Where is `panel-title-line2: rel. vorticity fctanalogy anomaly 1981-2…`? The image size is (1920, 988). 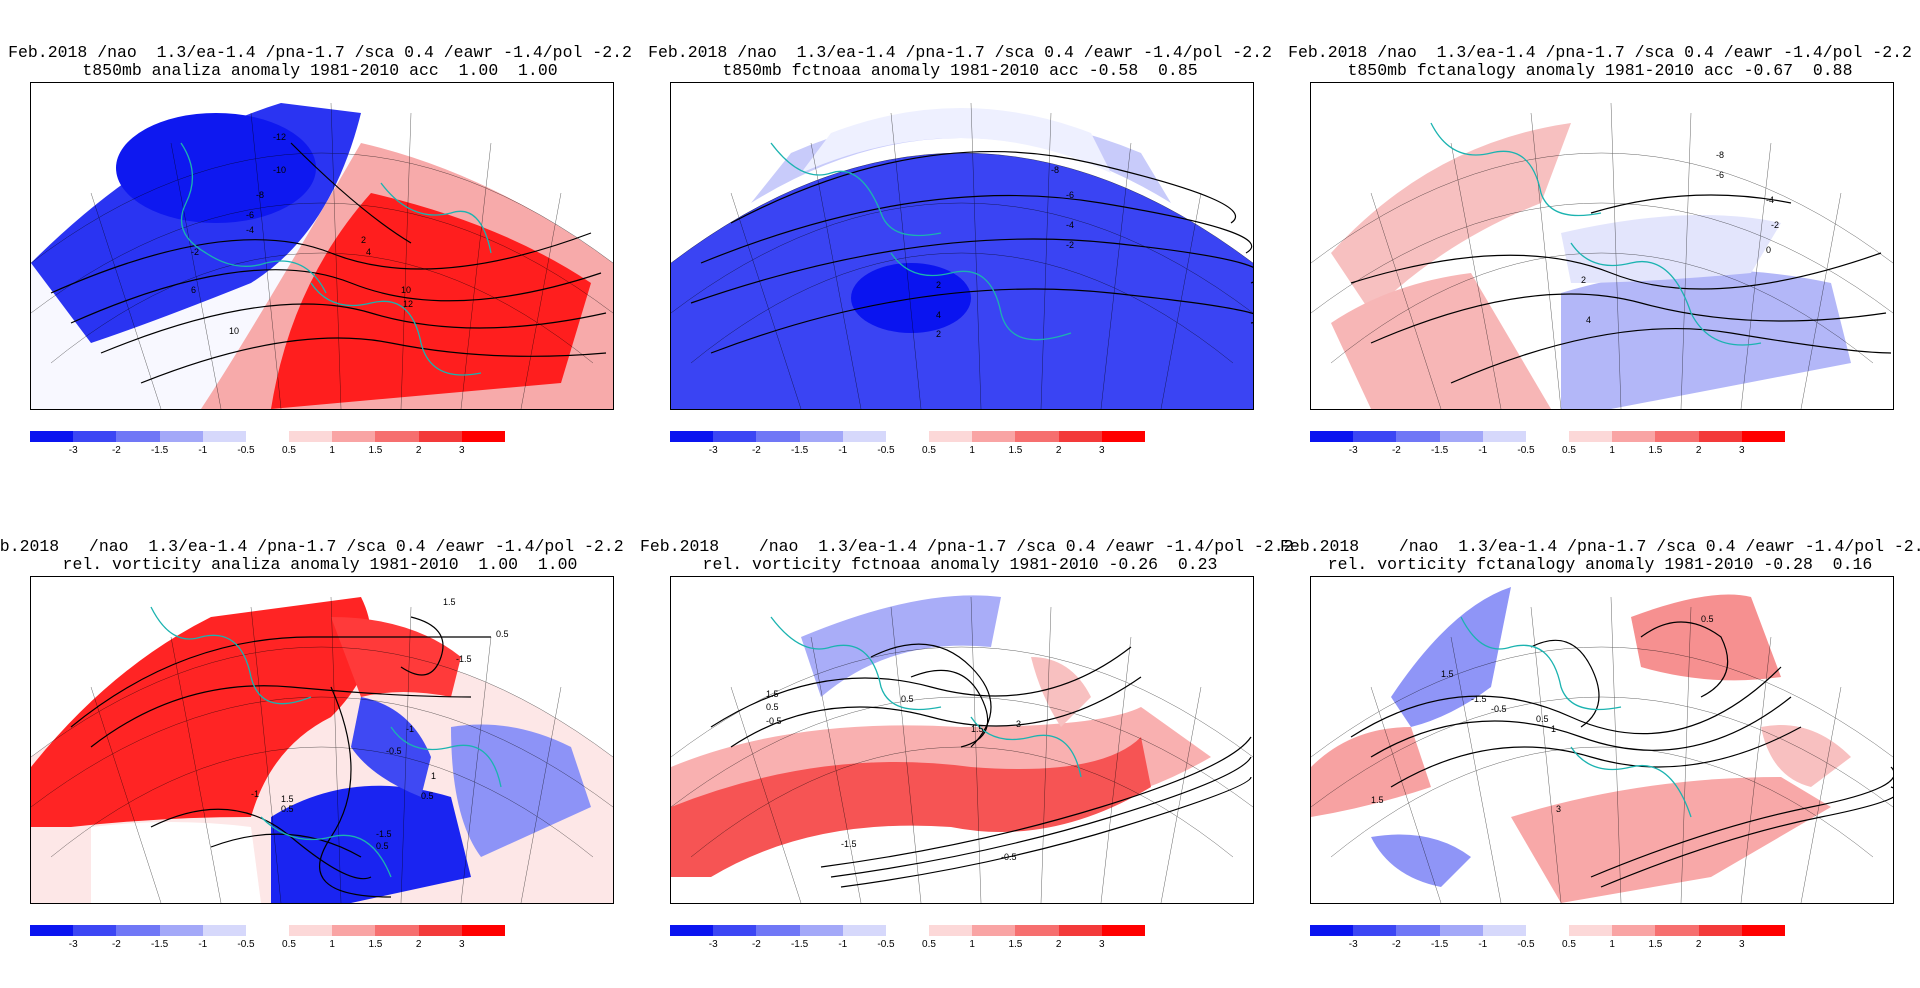 panel-title-line2: rel. vorticity fctanalogy anomaly 1981-2… is located at coordinates (1600, 564).